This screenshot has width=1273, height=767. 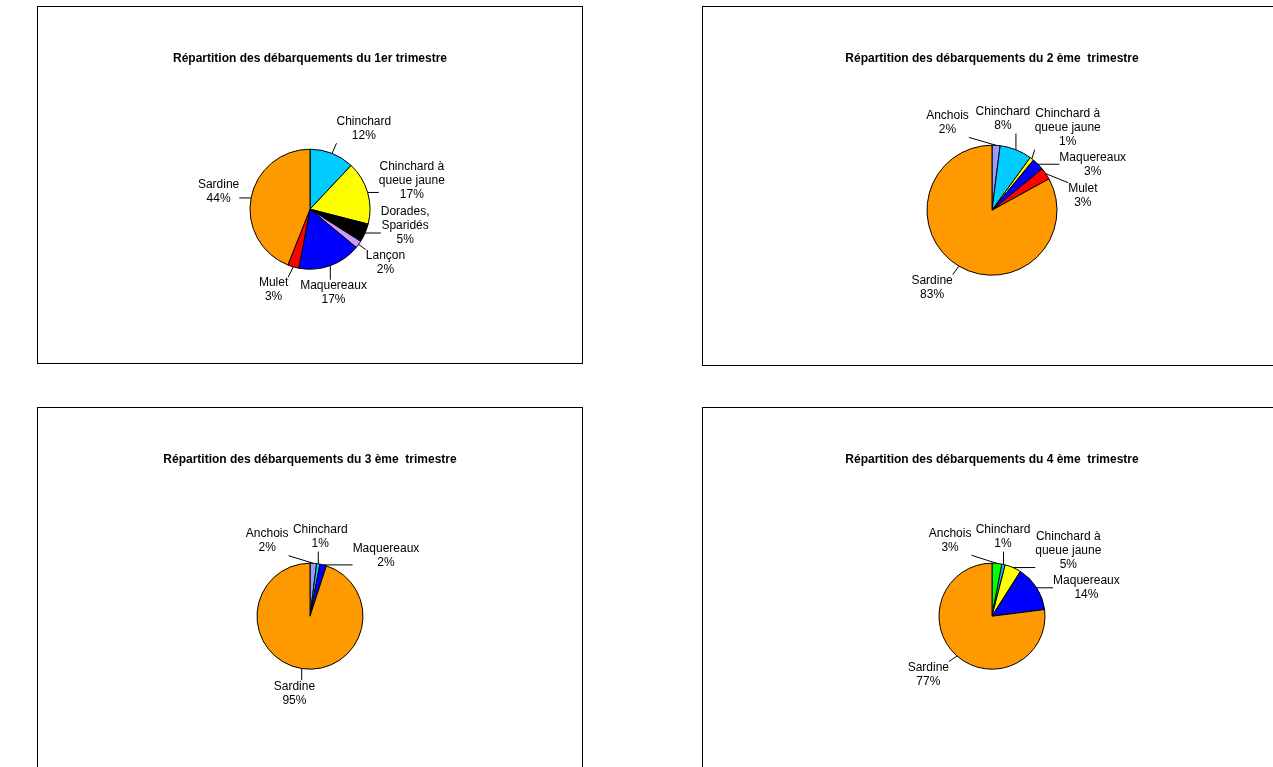 I want to click on chart-title: Répartition des débarquements du 3 ème trimestre, so click(x=310, y=458).